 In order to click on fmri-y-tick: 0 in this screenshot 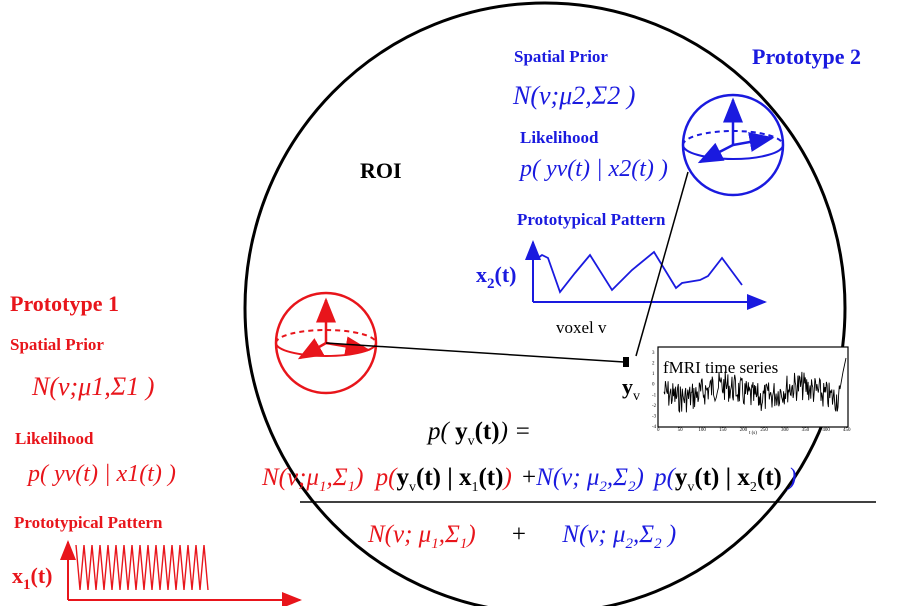, I will do `click(653, 385)`.